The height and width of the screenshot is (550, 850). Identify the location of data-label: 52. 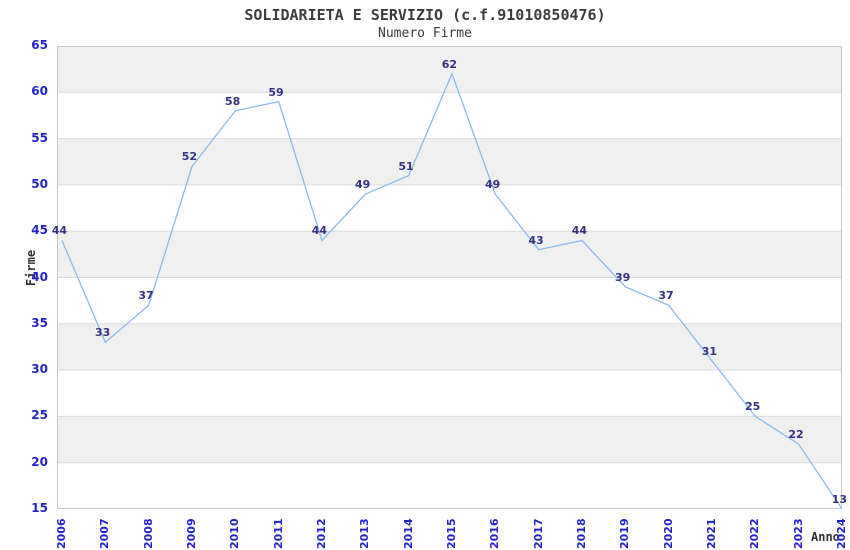
(189, 157).